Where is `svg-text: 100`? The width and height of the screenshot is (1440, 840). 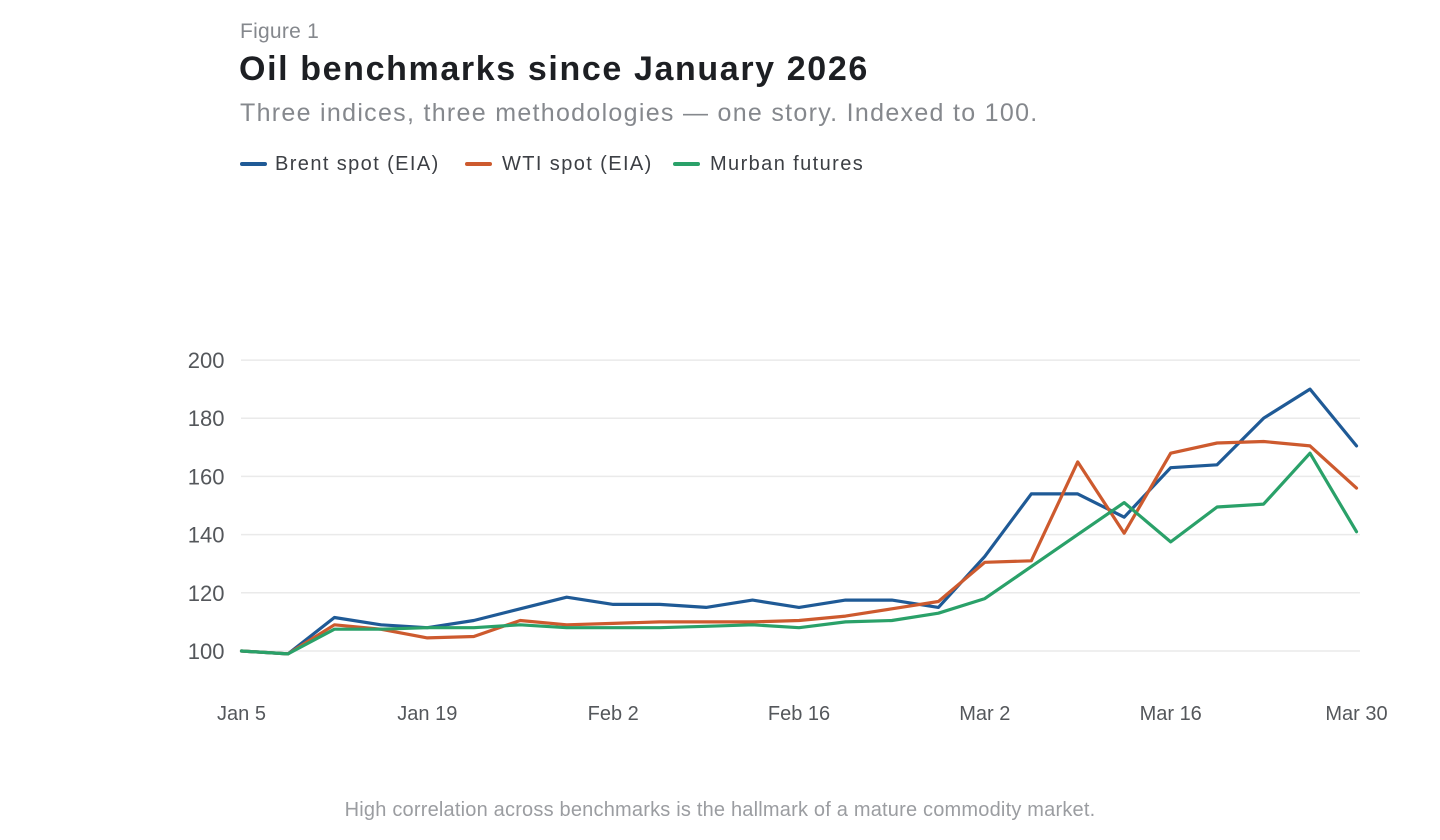 svg-text: 100 is located at coordinates (206, 651).